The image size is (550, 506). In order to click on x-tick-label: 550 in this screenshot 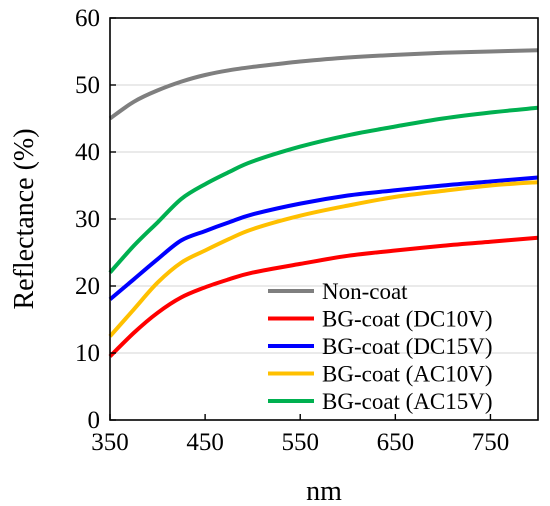, I will do `click(300, 442)`.